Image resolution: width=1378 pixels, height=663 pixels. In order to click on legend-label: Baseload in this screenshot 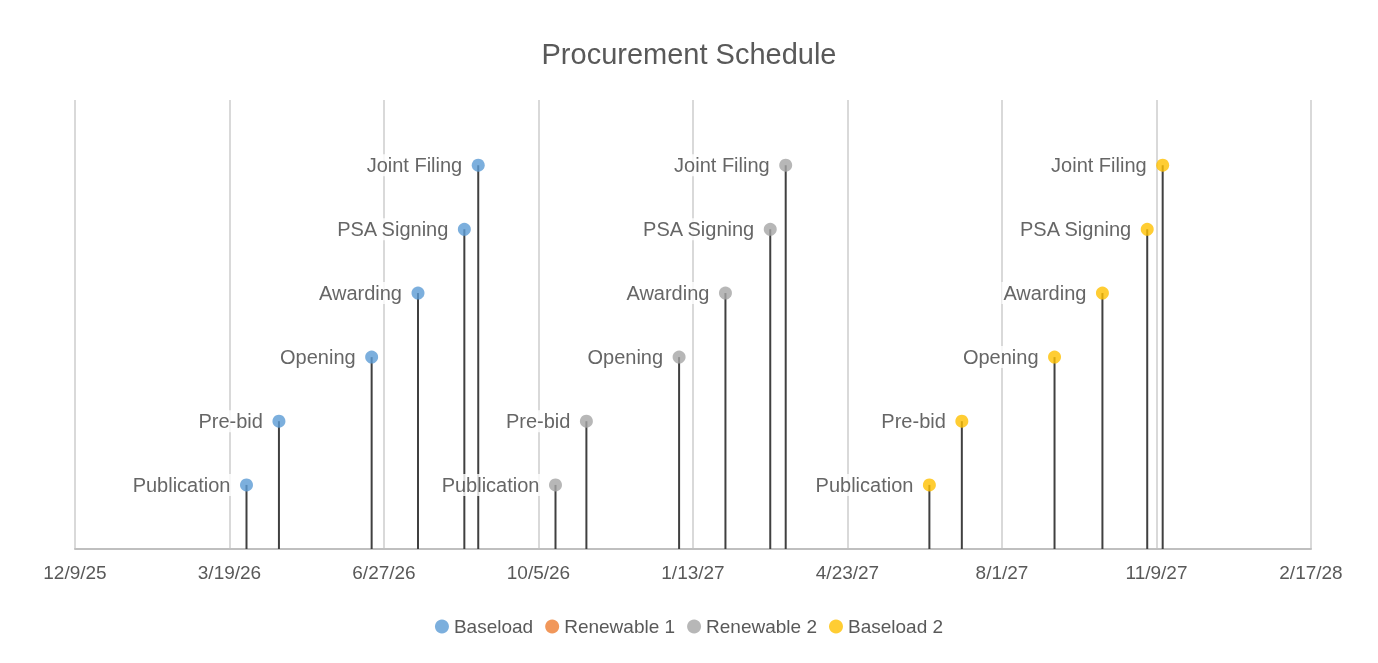, I will do `click(493, 626)`.